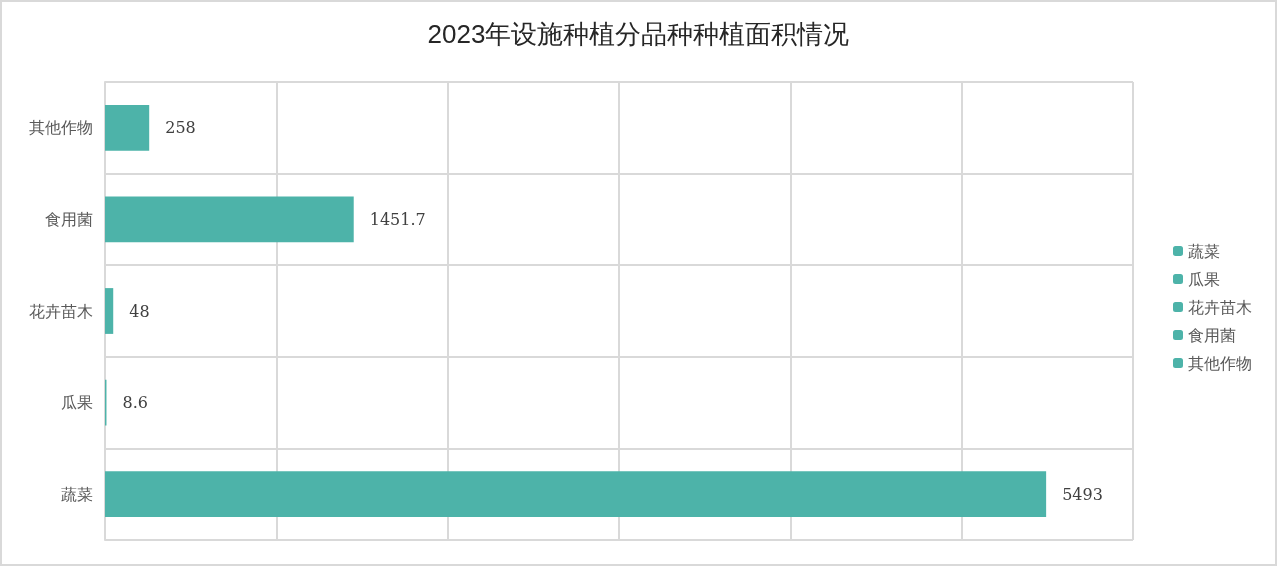  What do you see at coordinates (61, 128) in the screenshot?
I see `y-tick-label: 其他作物` at bounding box center [61, 128].